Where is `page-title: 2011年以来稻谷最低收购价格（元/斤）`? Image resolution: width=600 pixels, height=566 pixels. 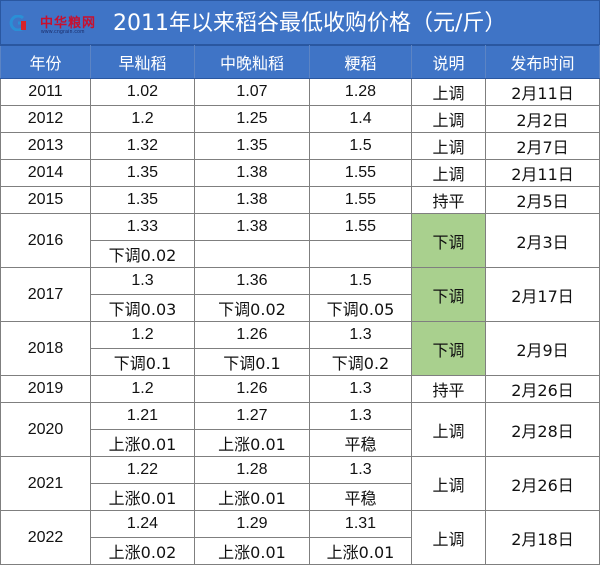
page-title: 2011年以来稻谷最低收购价格（元/斤） is located at coordinates (310, 23).